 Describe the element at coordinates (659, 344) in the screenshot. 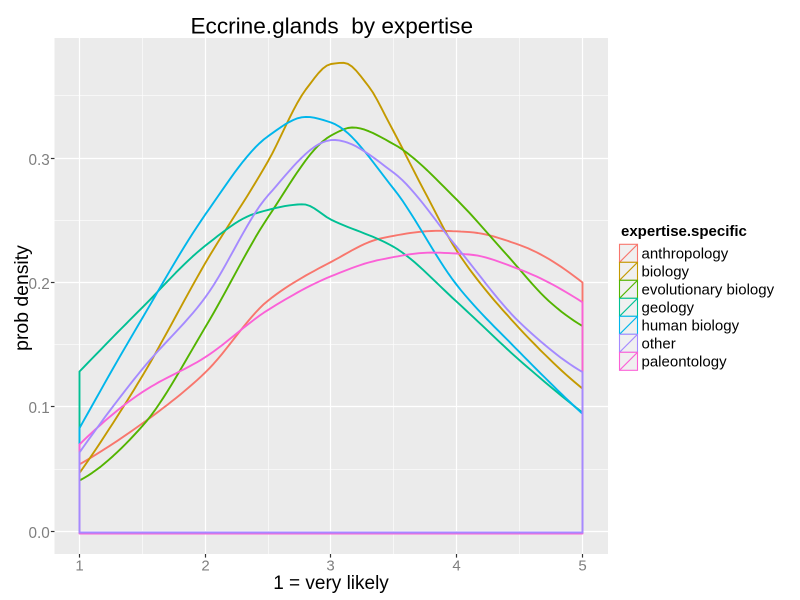

I see `svg-text: other` at that location.